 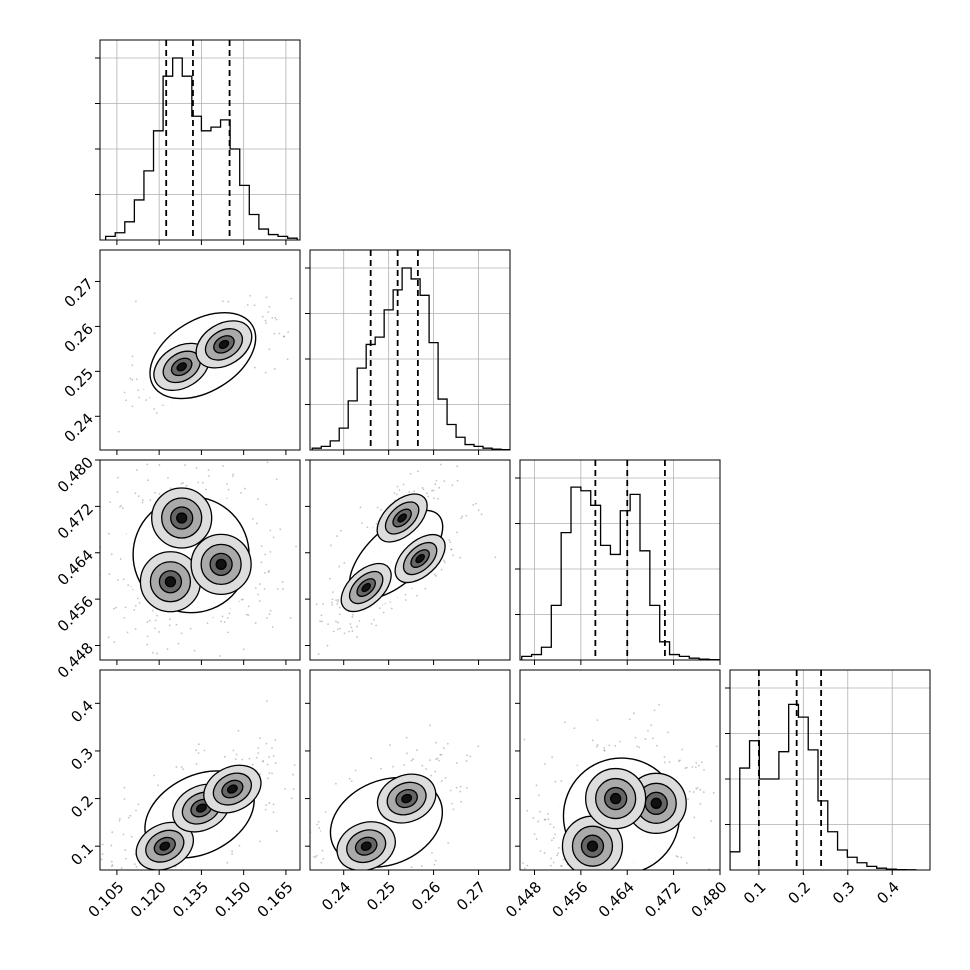 What do you see at coordinates (79, 428) in the screenshot?
I see `y-tick-label: 0.24` at bounding box center [79, 428].